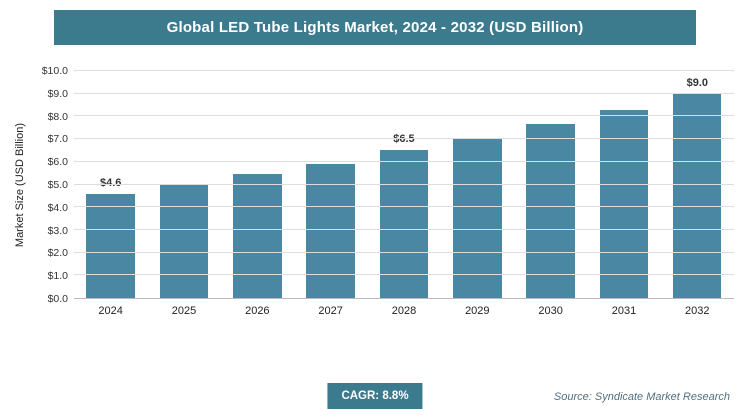 The width and height of the screenshot is (750, 417). Describe the element at coordinates (404, 224) in the screenshot. I see `bar-2028` at that location.